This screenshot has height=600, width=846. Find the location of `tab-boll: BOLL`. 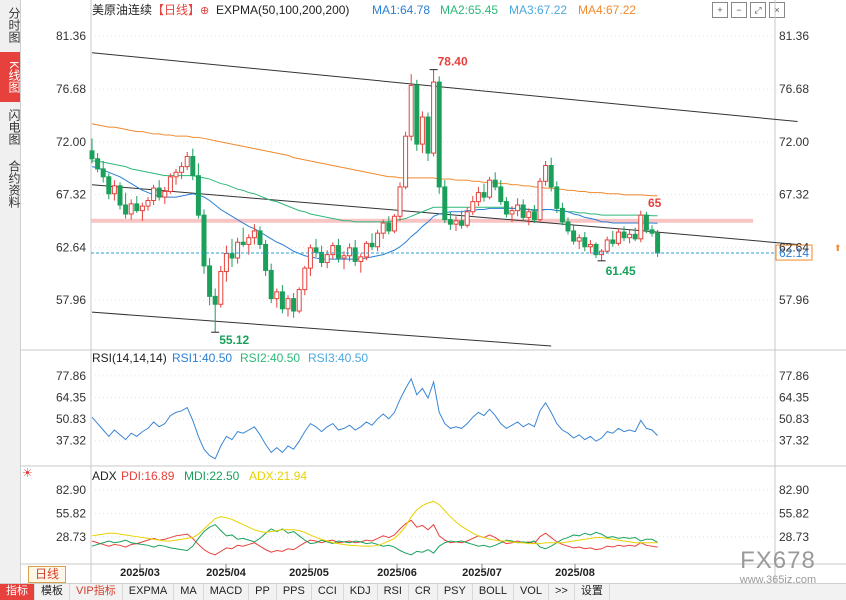

tab-boll: BOLL is located at coordinates (493, 592).